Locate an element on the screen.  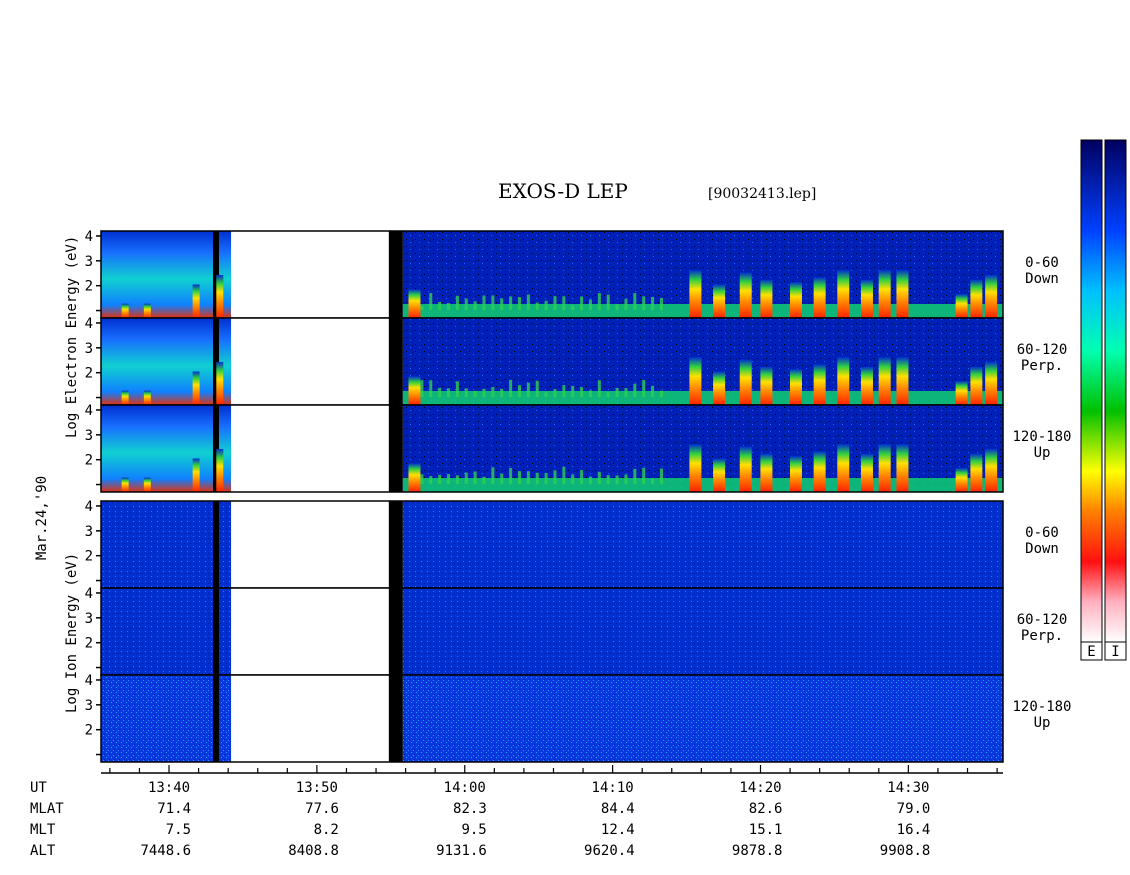
panel-3-early-data is located at coordinates (166, 544).